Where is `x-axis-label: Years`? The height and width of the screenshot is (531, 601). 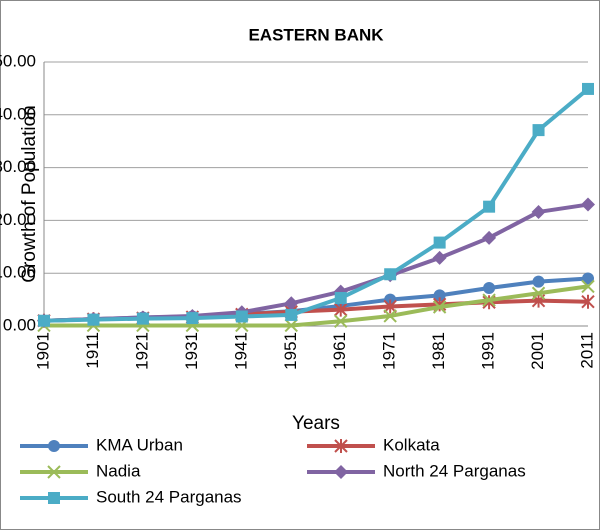 x-axis-label: Years is located at coordinates (316, 423).